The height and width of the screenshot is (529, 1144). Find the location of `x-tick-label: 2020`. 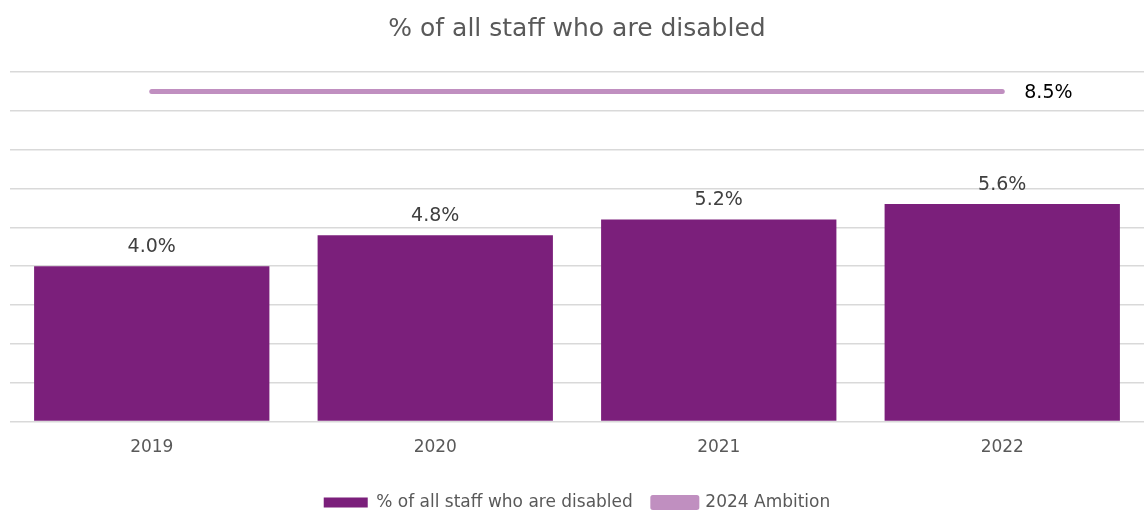

x-tick-label: 2020 is located at coordinates (435, 446).